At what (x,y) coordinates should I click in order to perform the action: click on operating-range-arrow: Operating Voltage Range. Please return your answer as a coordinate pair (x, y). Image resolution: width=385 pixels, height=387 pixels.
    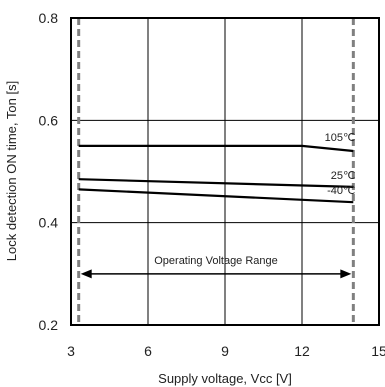
    Looking at the image, I should click on (216, 267).